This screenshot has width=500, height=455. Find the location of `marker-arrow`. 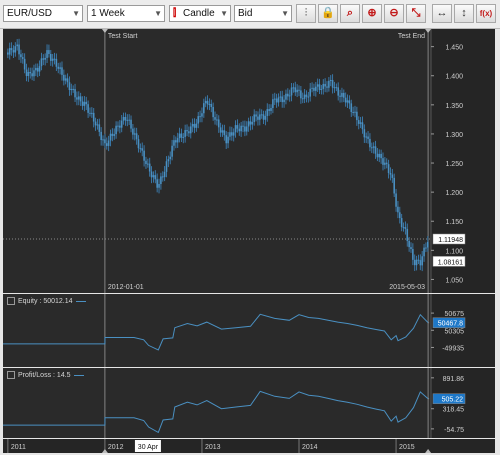

marker-arrow is located at coordinates (104, 31).